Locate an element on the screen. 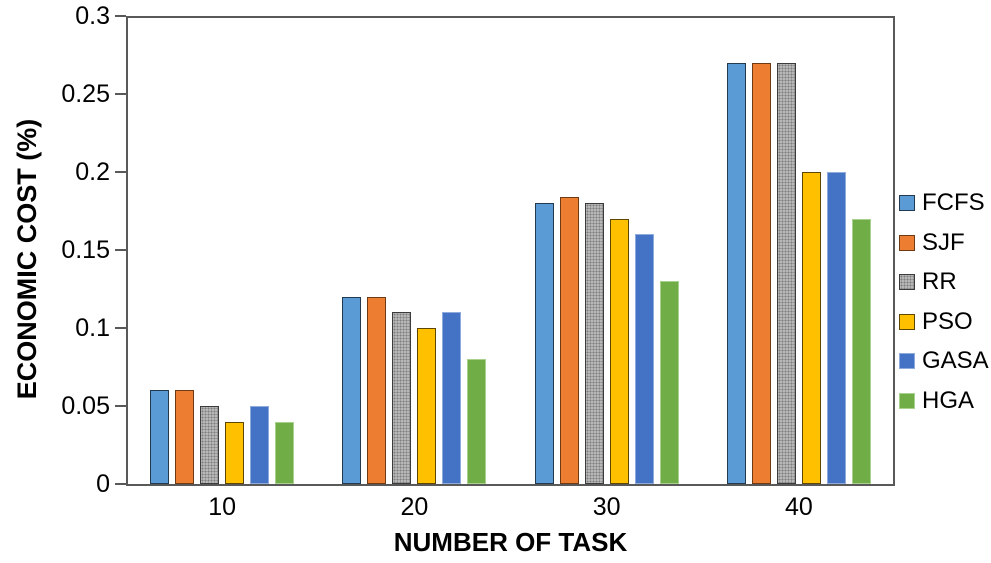 This screenshot has height=563, width=991. y-tick-label-0.3: 0.3 is located at coordinates (92, 16).